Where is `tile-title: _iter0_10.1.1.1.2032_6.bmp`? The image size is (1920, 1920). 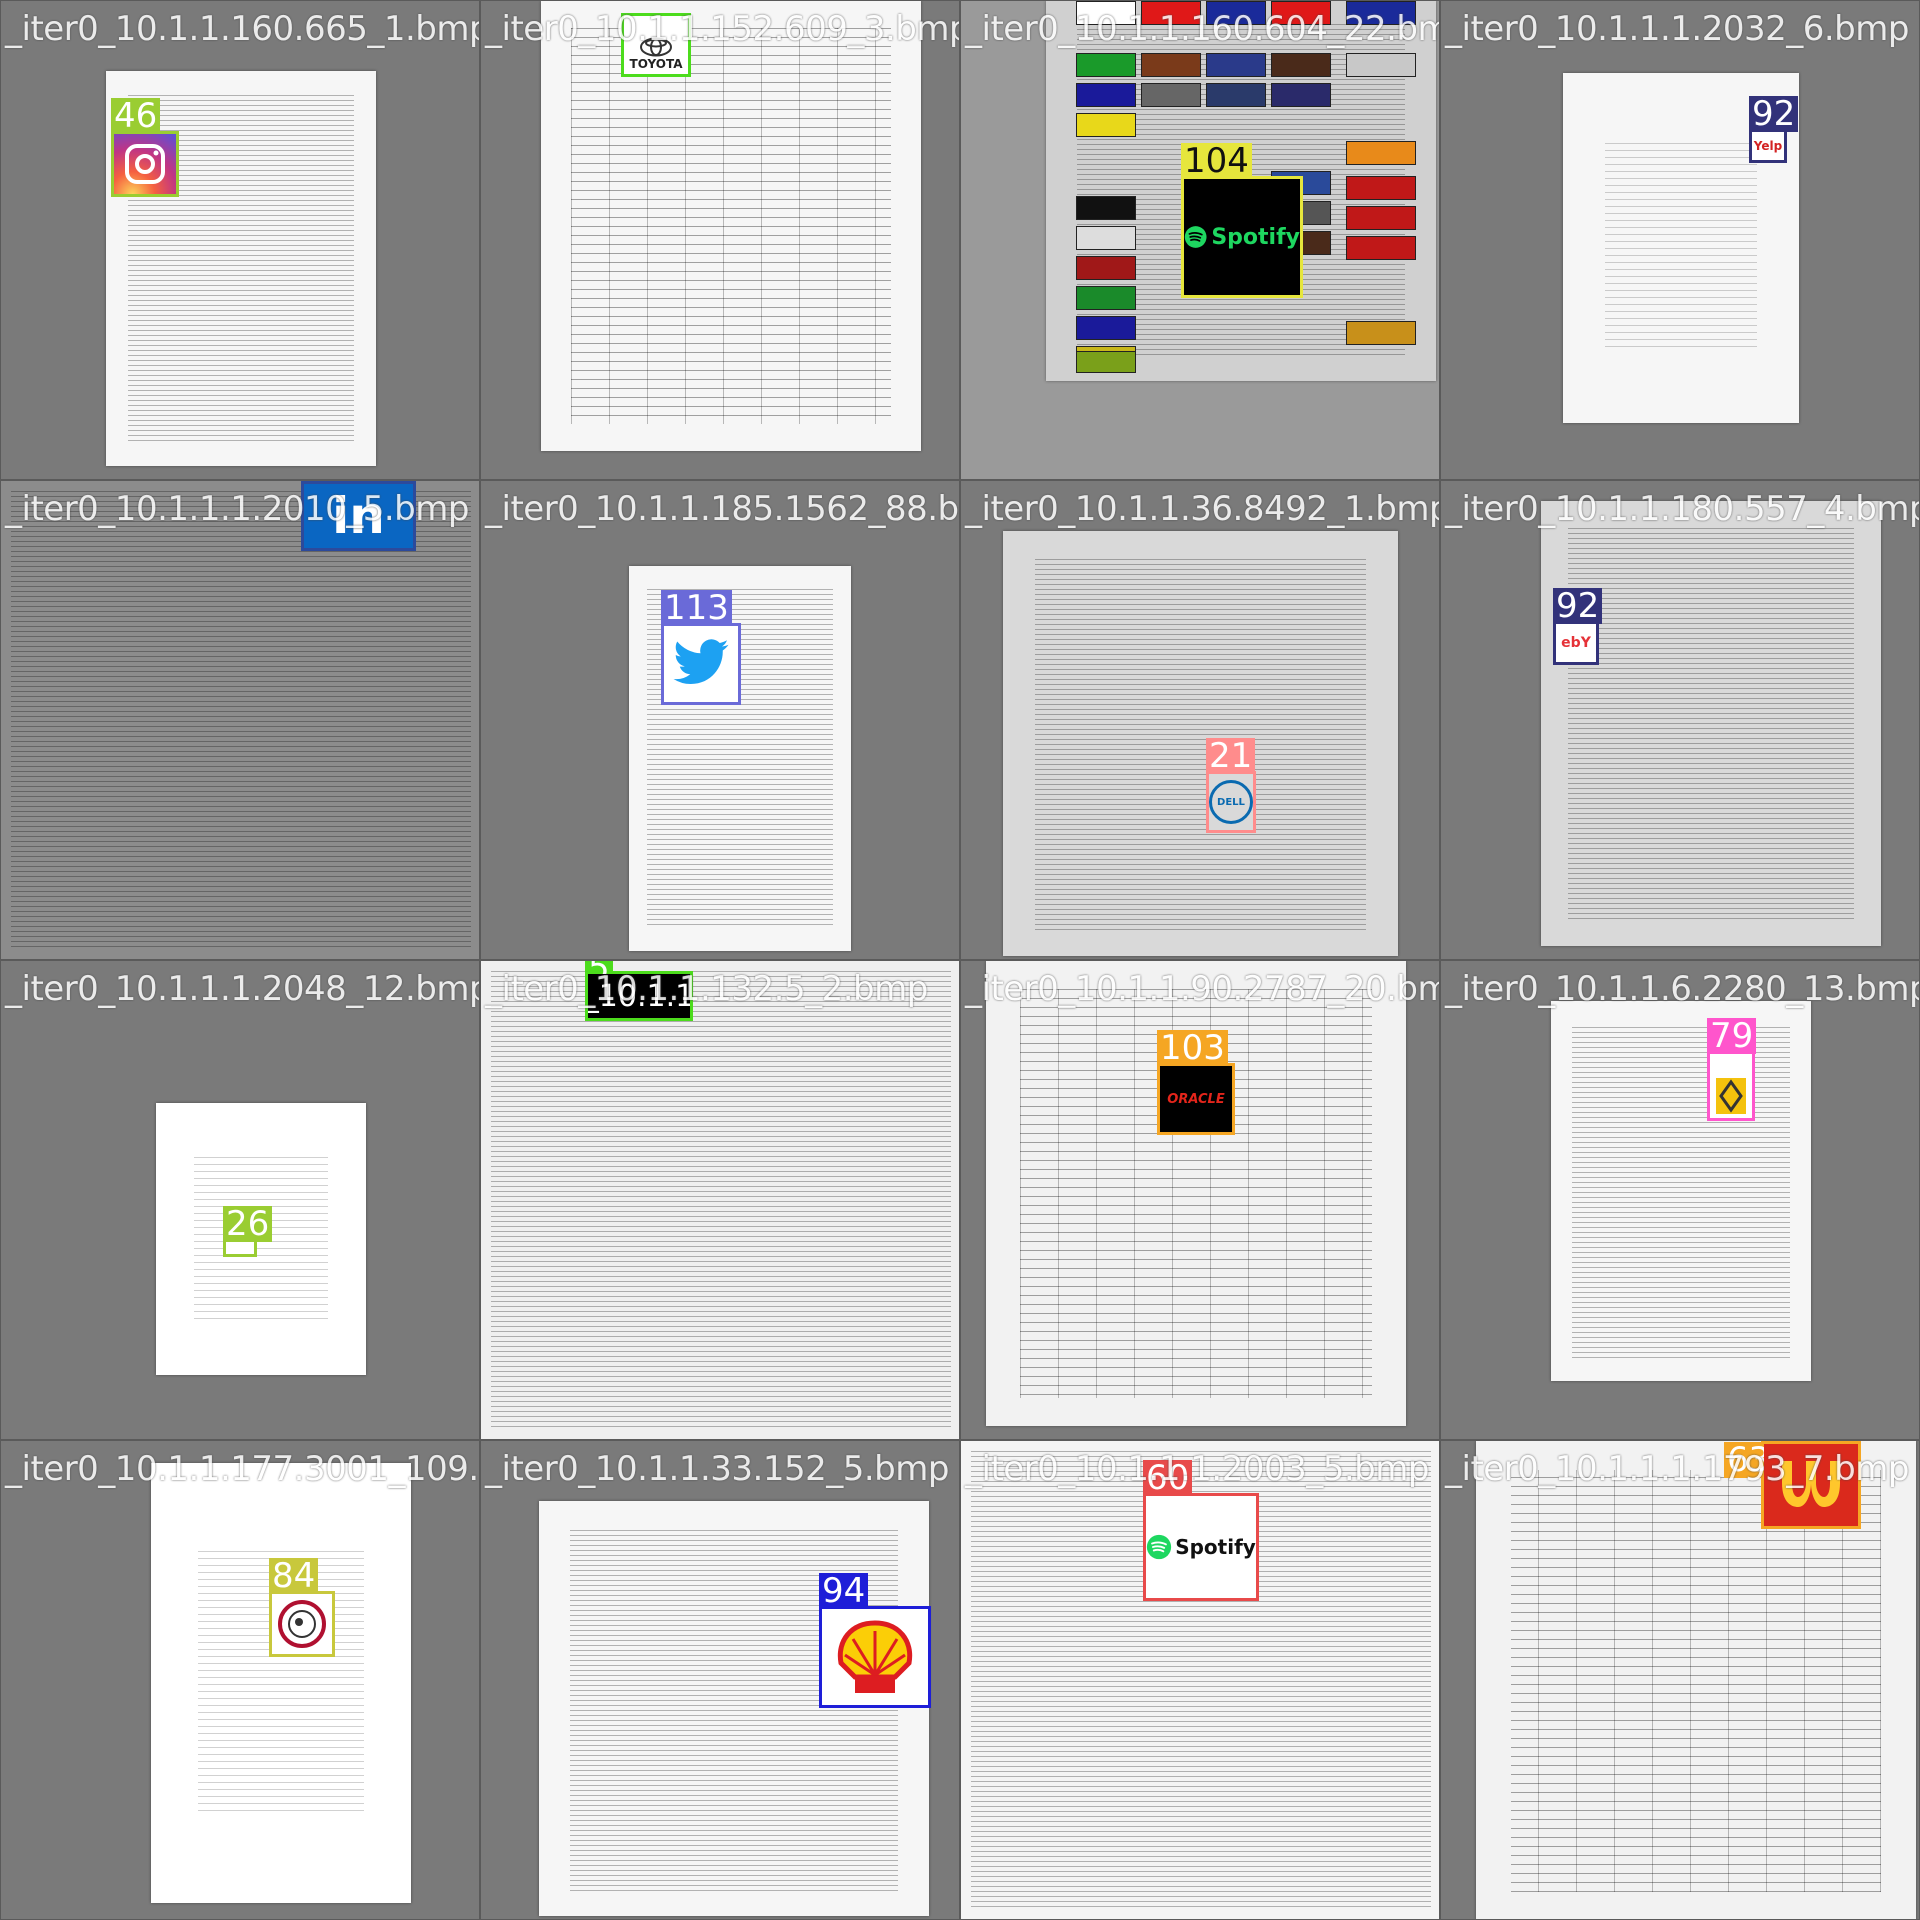 tile-title: _iter0_10.1.1.1.2032_6.bmp is located at coordinates (1677, 29).